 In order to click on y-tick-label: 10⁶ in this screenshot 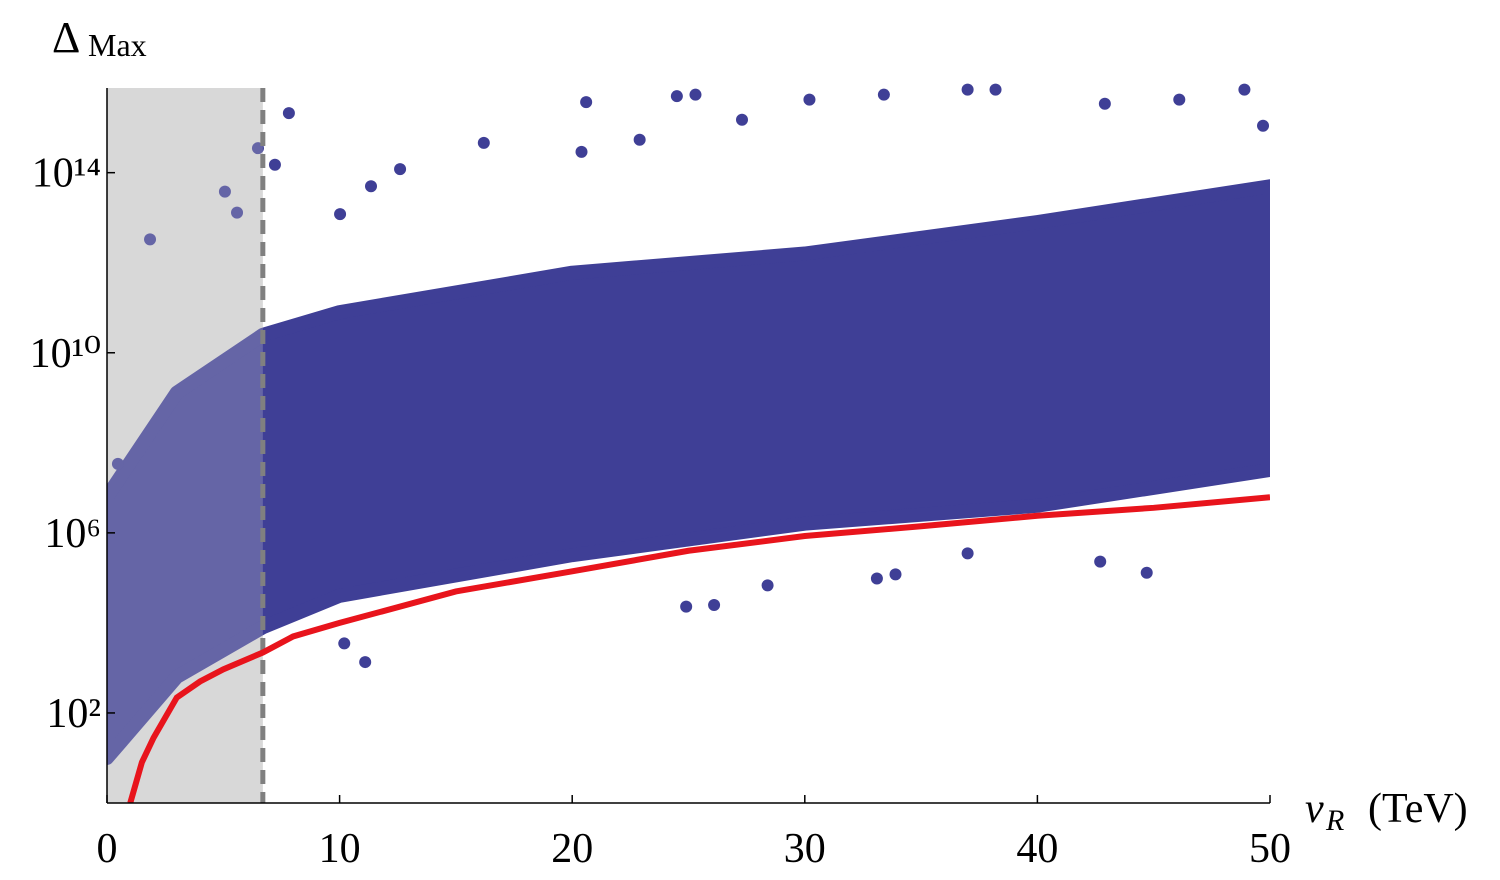, I will do `click(72, 534)`.